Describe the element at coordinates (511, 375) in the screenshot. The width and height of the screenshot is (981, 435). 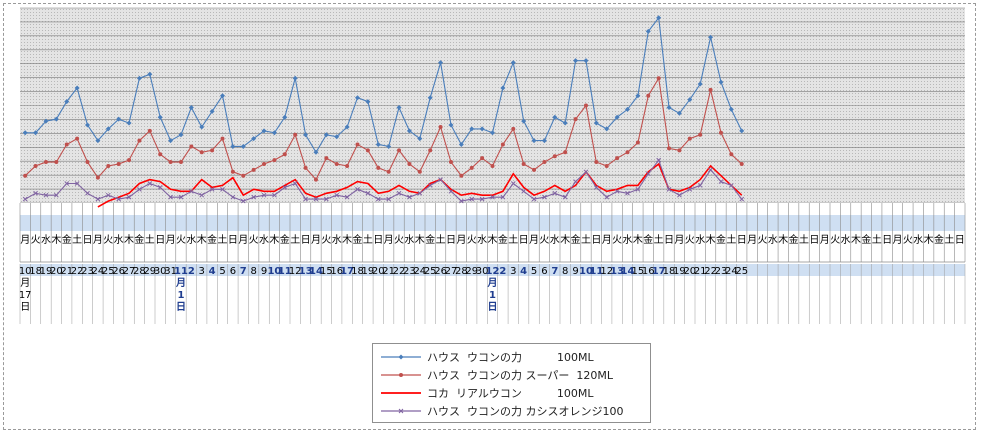
I see `legend-item-house-ukon-super: ハウス ウコンの力 スーパー 120ML` at that location.